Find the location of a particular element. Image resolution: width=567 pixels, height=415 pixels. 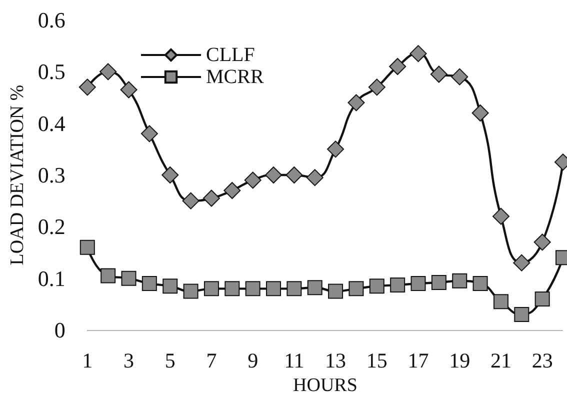

x-tick-label: 17 is located at coordinates (418, 360).